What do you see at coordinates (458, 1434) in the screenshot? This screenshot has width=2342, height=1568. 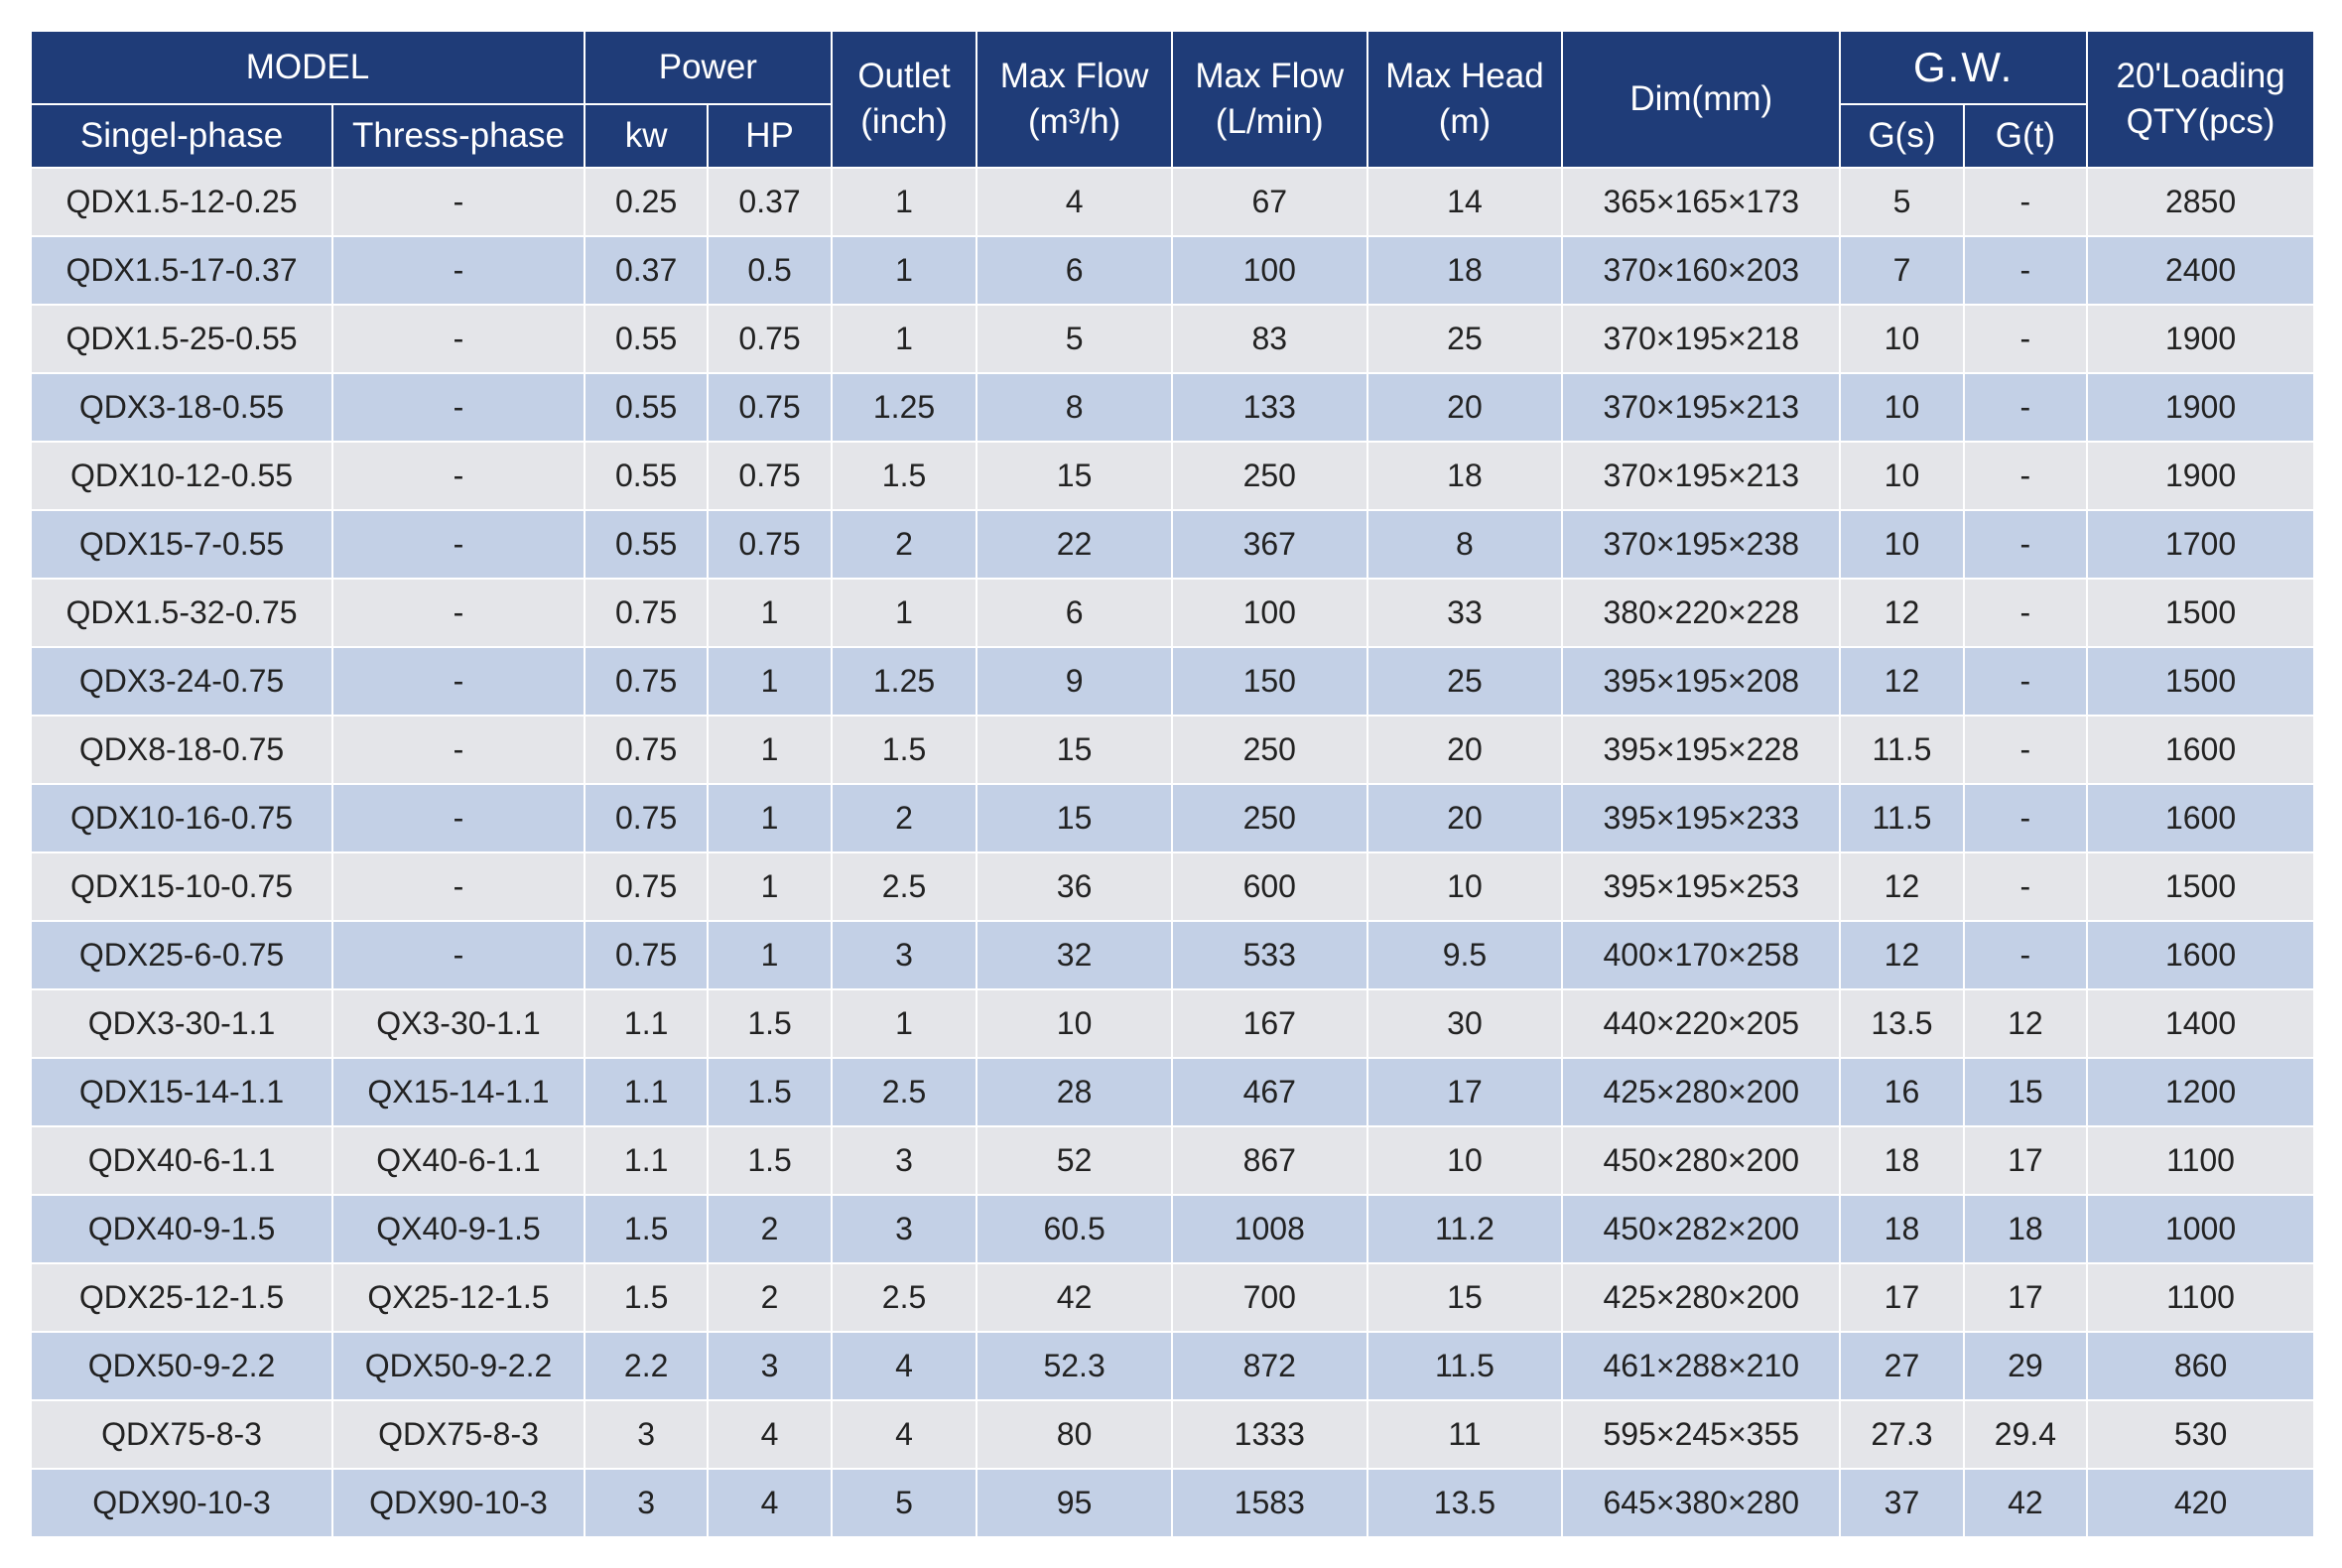 I see `cell-three-phase-model: QDX75-8-3` at bounding box center [458, 1434].